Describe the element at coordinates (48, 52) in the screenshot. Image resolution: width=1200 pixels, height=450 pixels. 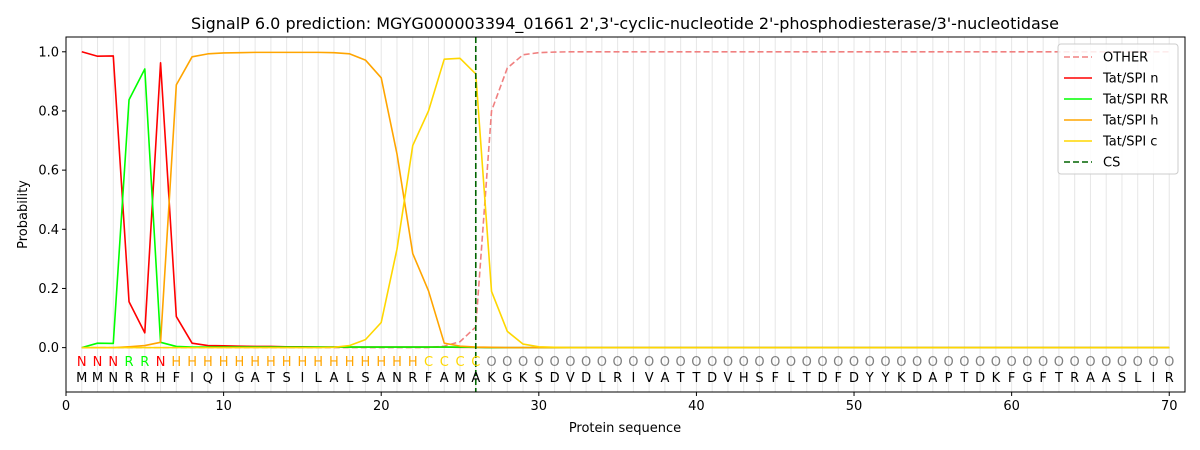
I see `y-tick-label: 1.0` at that location.